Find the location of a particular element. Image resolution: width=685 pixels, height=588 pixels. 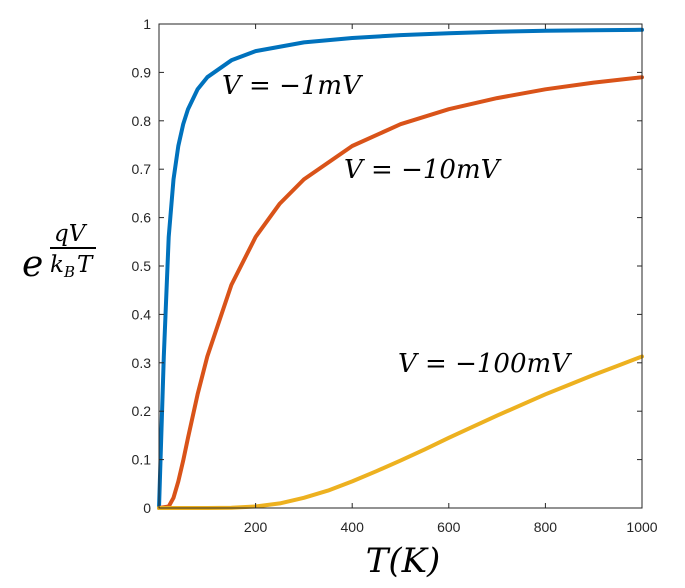

y-tick-label: 0.6 is located at coordinates (142, 218).